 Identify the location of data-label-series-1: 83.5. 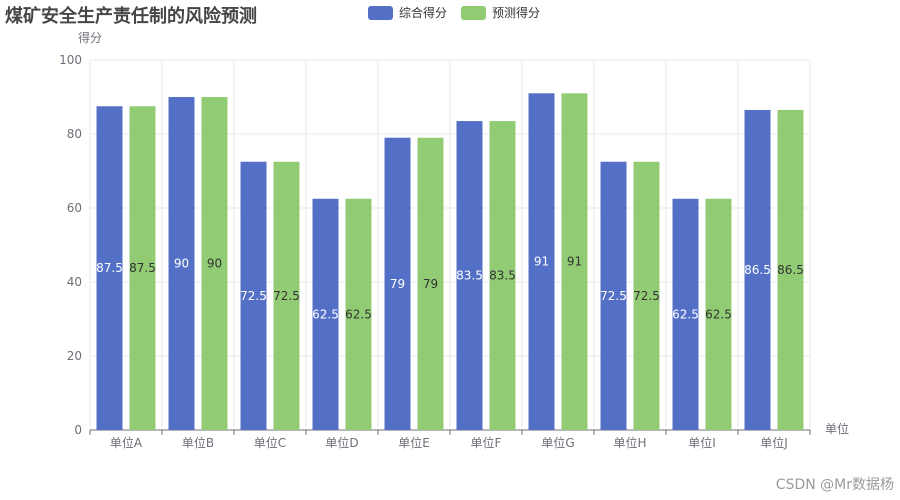
(469, 276).